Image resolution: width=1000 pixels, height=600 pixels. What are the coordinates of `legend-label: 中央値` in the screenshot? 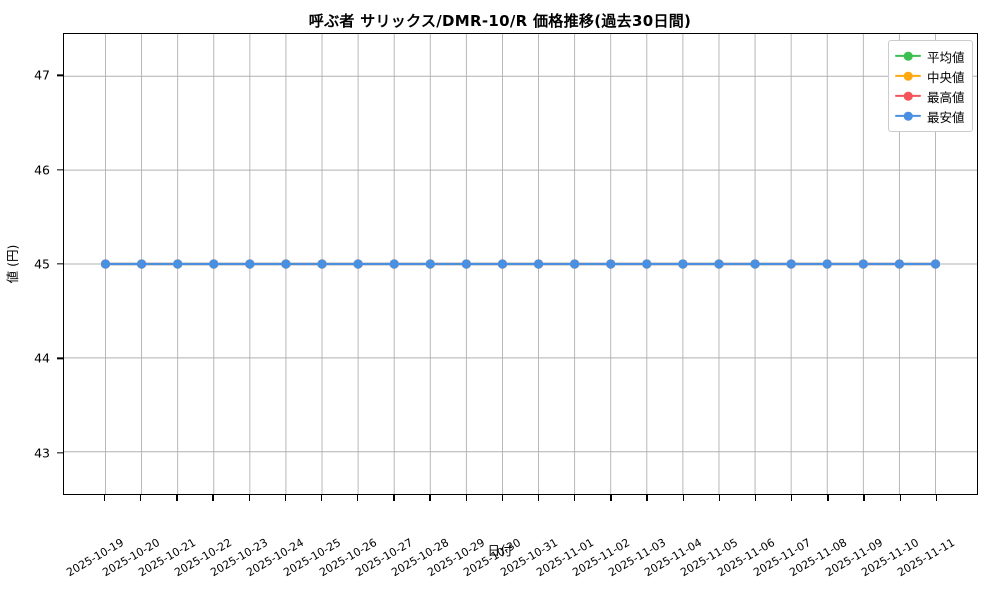 It's located at (946, 77).